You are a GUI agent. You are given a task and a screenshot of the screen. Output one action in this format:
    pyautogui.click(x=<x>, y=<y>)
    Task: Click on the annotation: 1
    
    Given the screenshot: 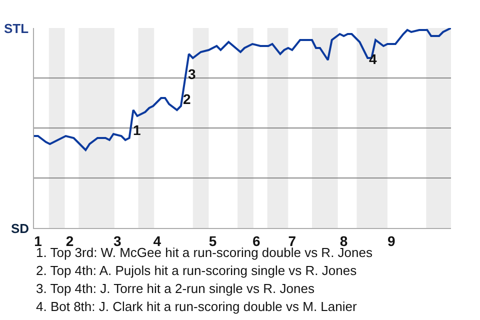 What is the action you would take?
    pyautogui.click(x=137, y=130)
    